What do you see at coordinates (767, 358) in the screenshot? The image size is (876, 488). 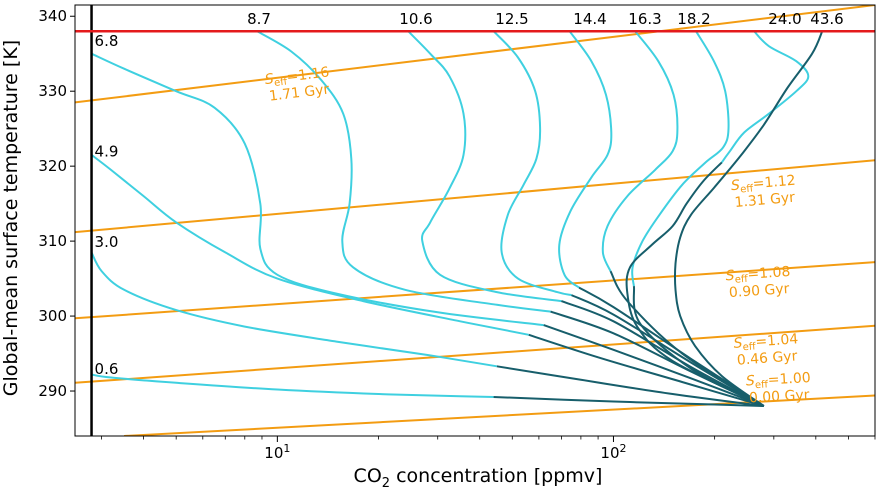 I see `seff-age-label: 0.46 Gyr` at bounding box center [767, 358].